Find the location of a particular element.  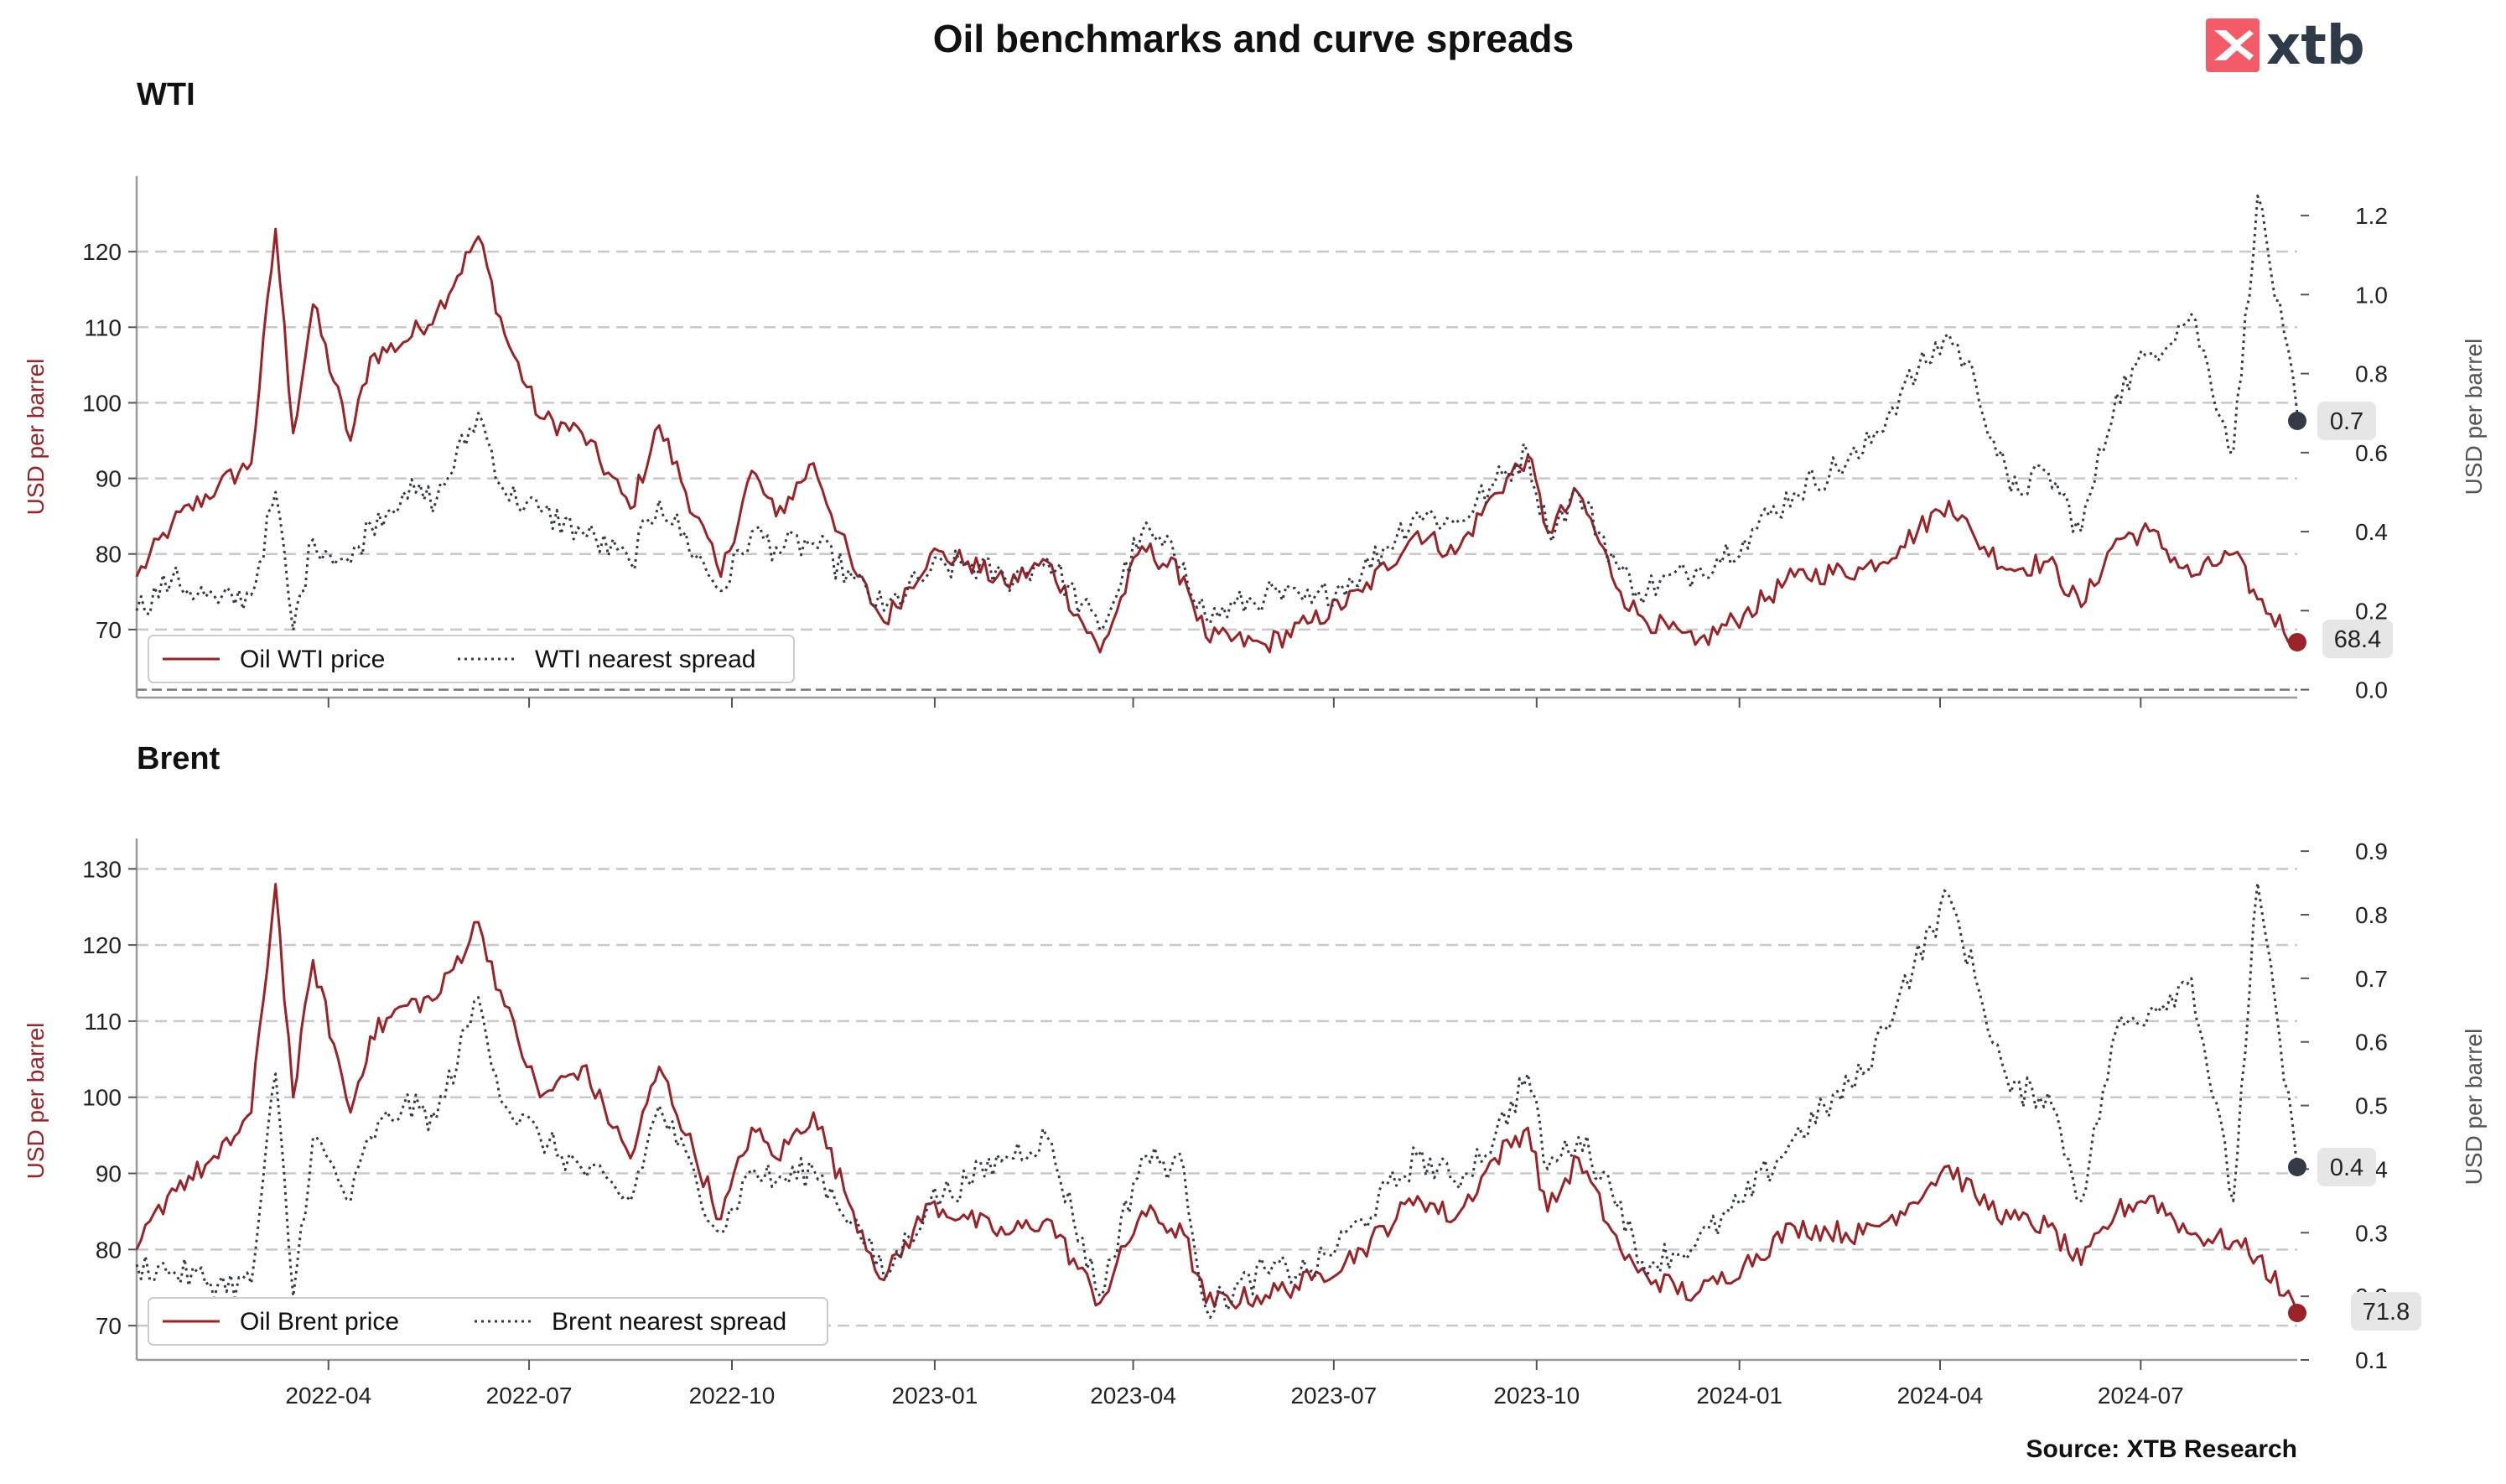

x-tick-label: 2022-04 is located at coordinates (328, 1396).